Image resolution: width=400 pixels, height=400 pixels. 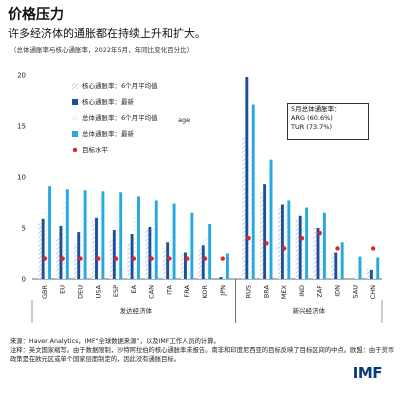 What do you see at coordinates (108, 133) in the screenshot?
I see `legend-label-headline_latest: 总体通胀率：最新` at bounding box center [108, 133].